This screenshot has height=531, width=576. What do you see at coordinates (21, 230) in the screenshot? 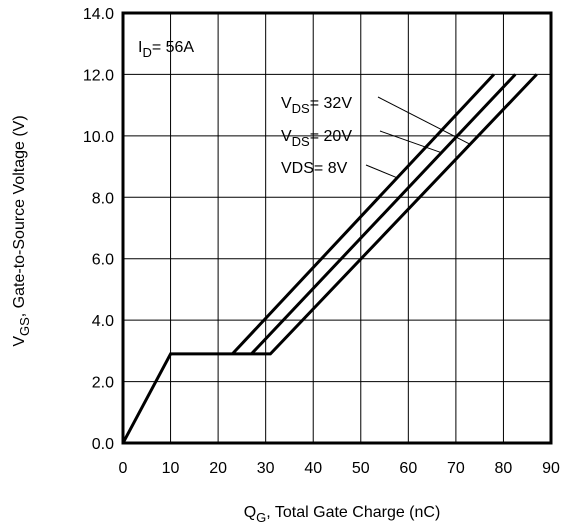
I see `y-axis-title: VGS, Gate-to-Source Voltage (V)` at bounding box center [21, 230].